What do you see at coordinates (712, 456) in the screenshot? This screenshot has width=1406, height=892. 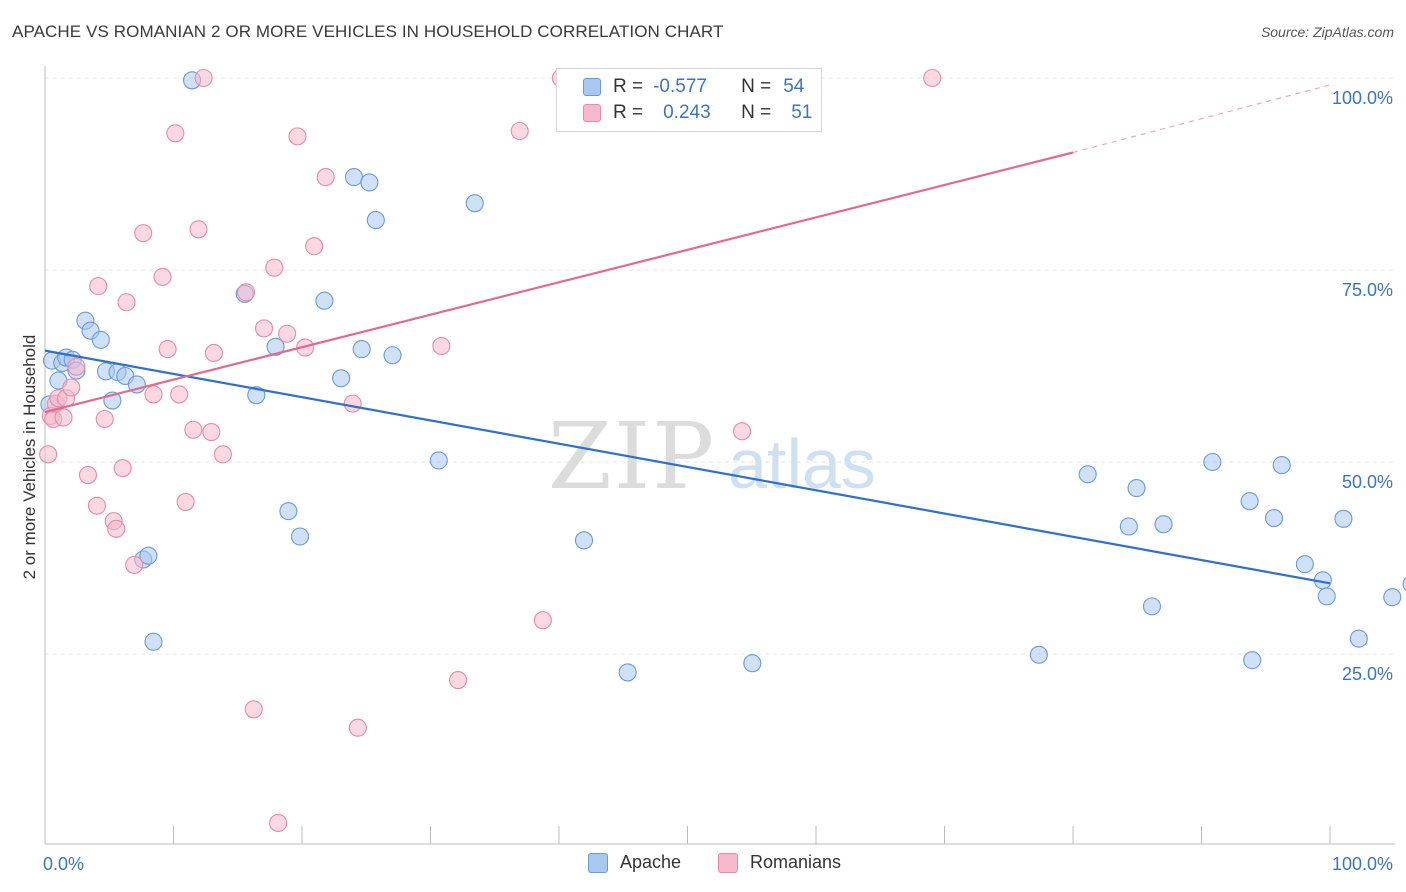 I see `watermark: ZIP atlas` at bounding box center [712, 456].